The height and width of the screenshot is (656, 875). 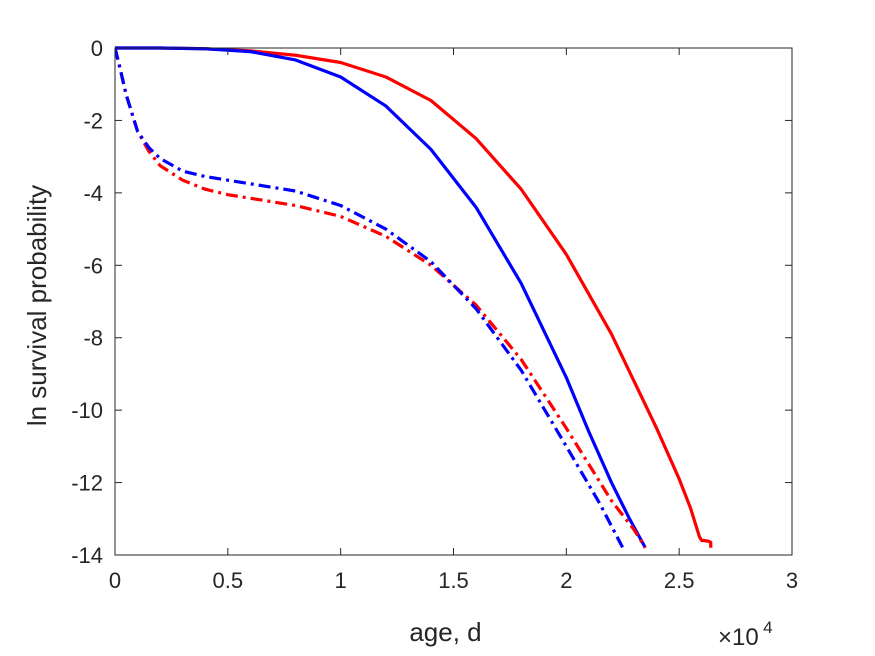 What do you see at coordinates (115, 580) in the screenshot?
I see `x-tick-label: 0` at bounding box center [115, 580].